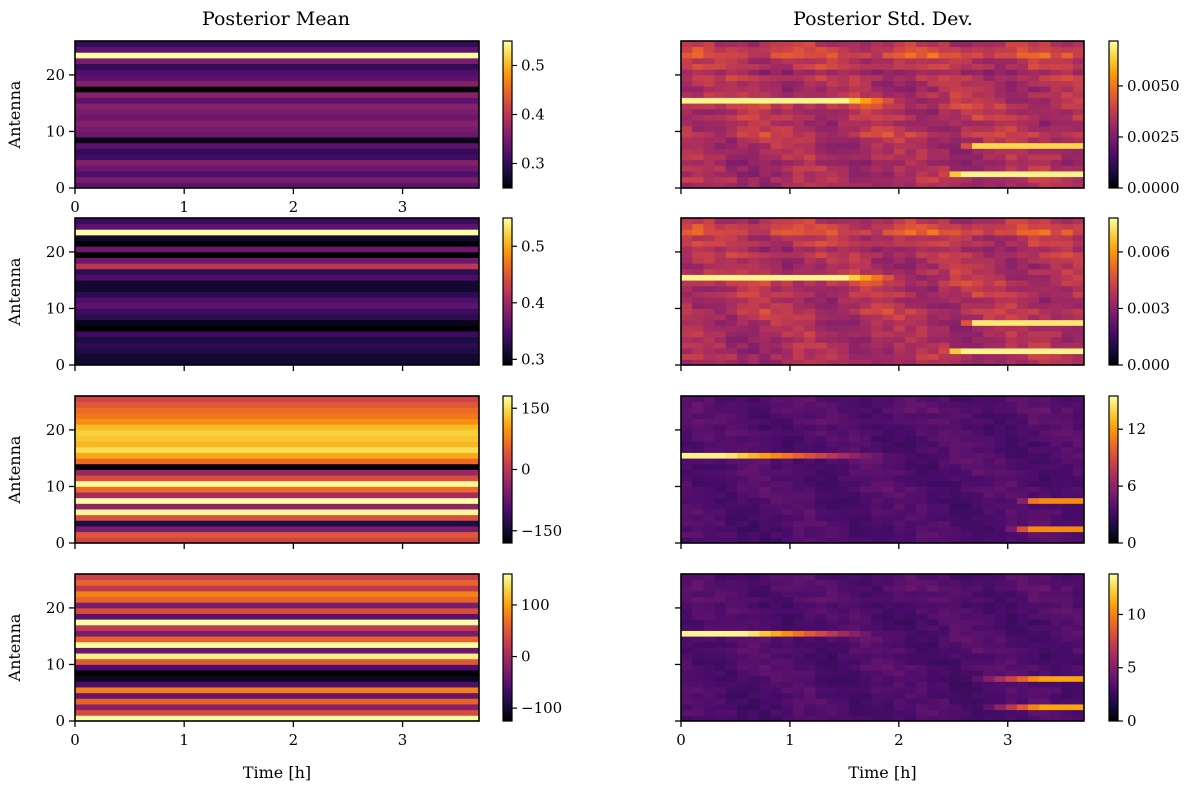 This screenshot has width=1200, height=798. What do you see at coordinates (55, 608) in the screenshot?
I see `y-tick-label: 20` at bounding box center [55, 608].